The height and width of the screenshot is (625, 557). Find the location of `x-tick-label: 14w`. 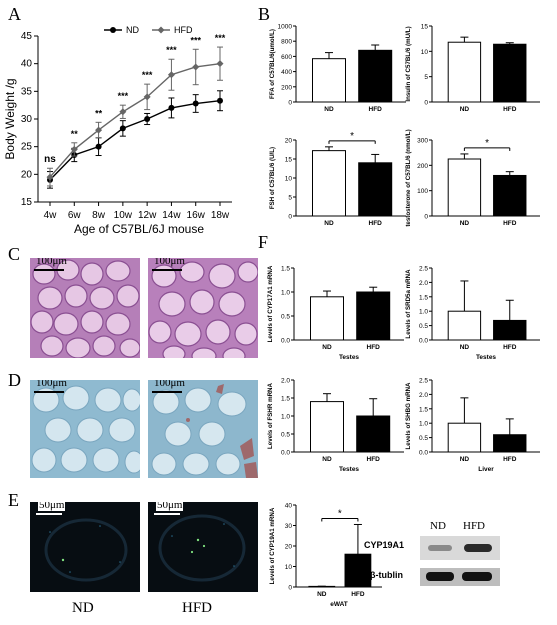

x-tick-label: 14w is located at coordinates (171, 215).